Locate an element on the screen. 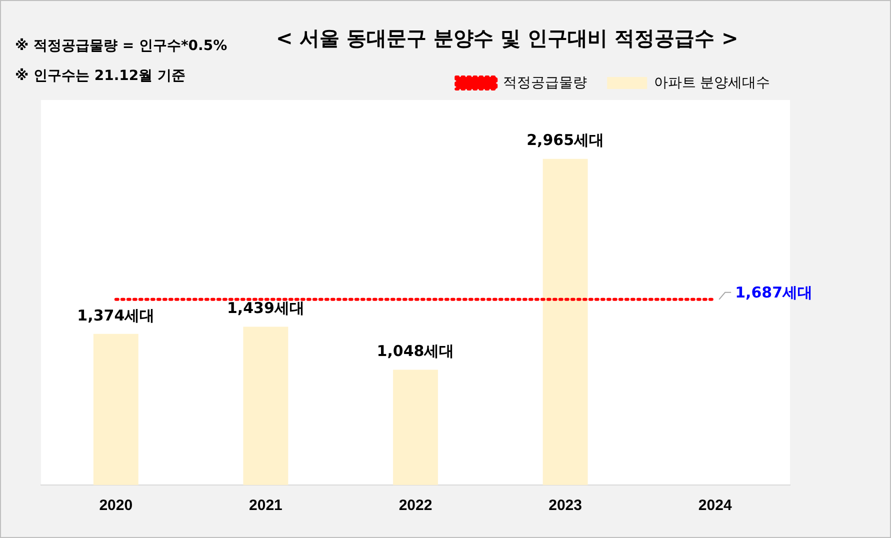 This screenshot has width=891, height=538. x-tick-label: 2021 is located at coordinates (265, 505).